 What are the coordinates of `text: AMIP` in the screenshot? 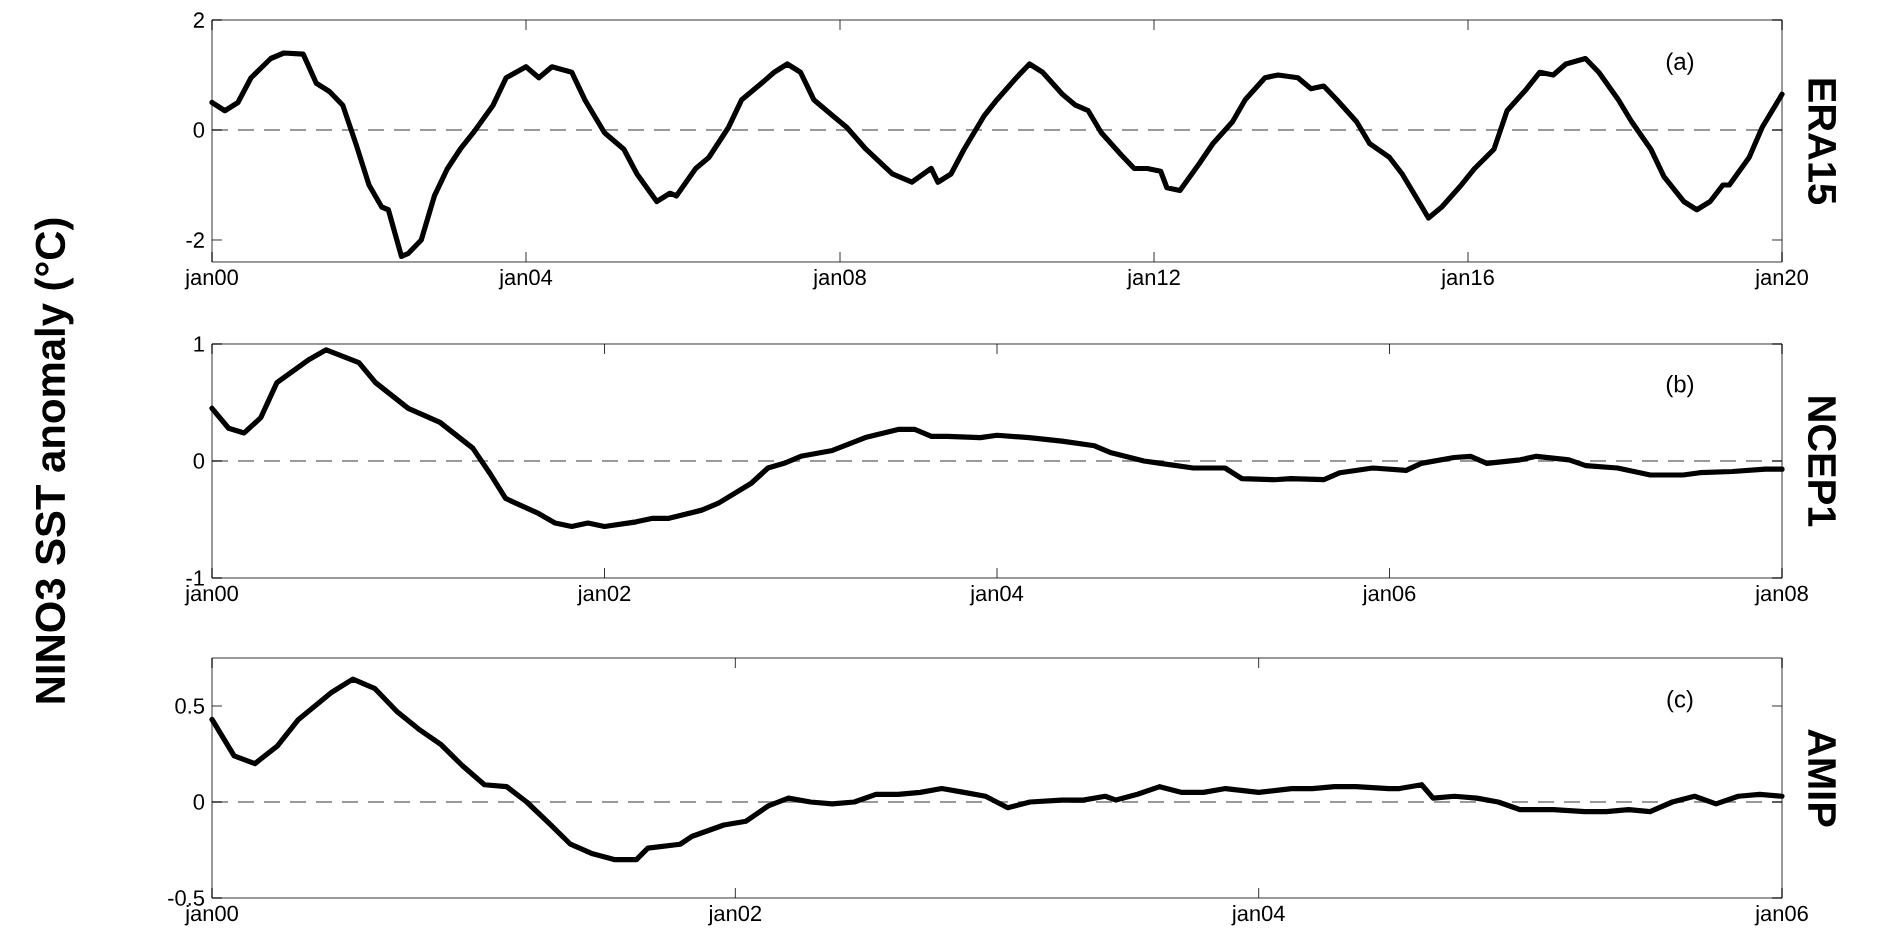 It's located at (1822, 778).